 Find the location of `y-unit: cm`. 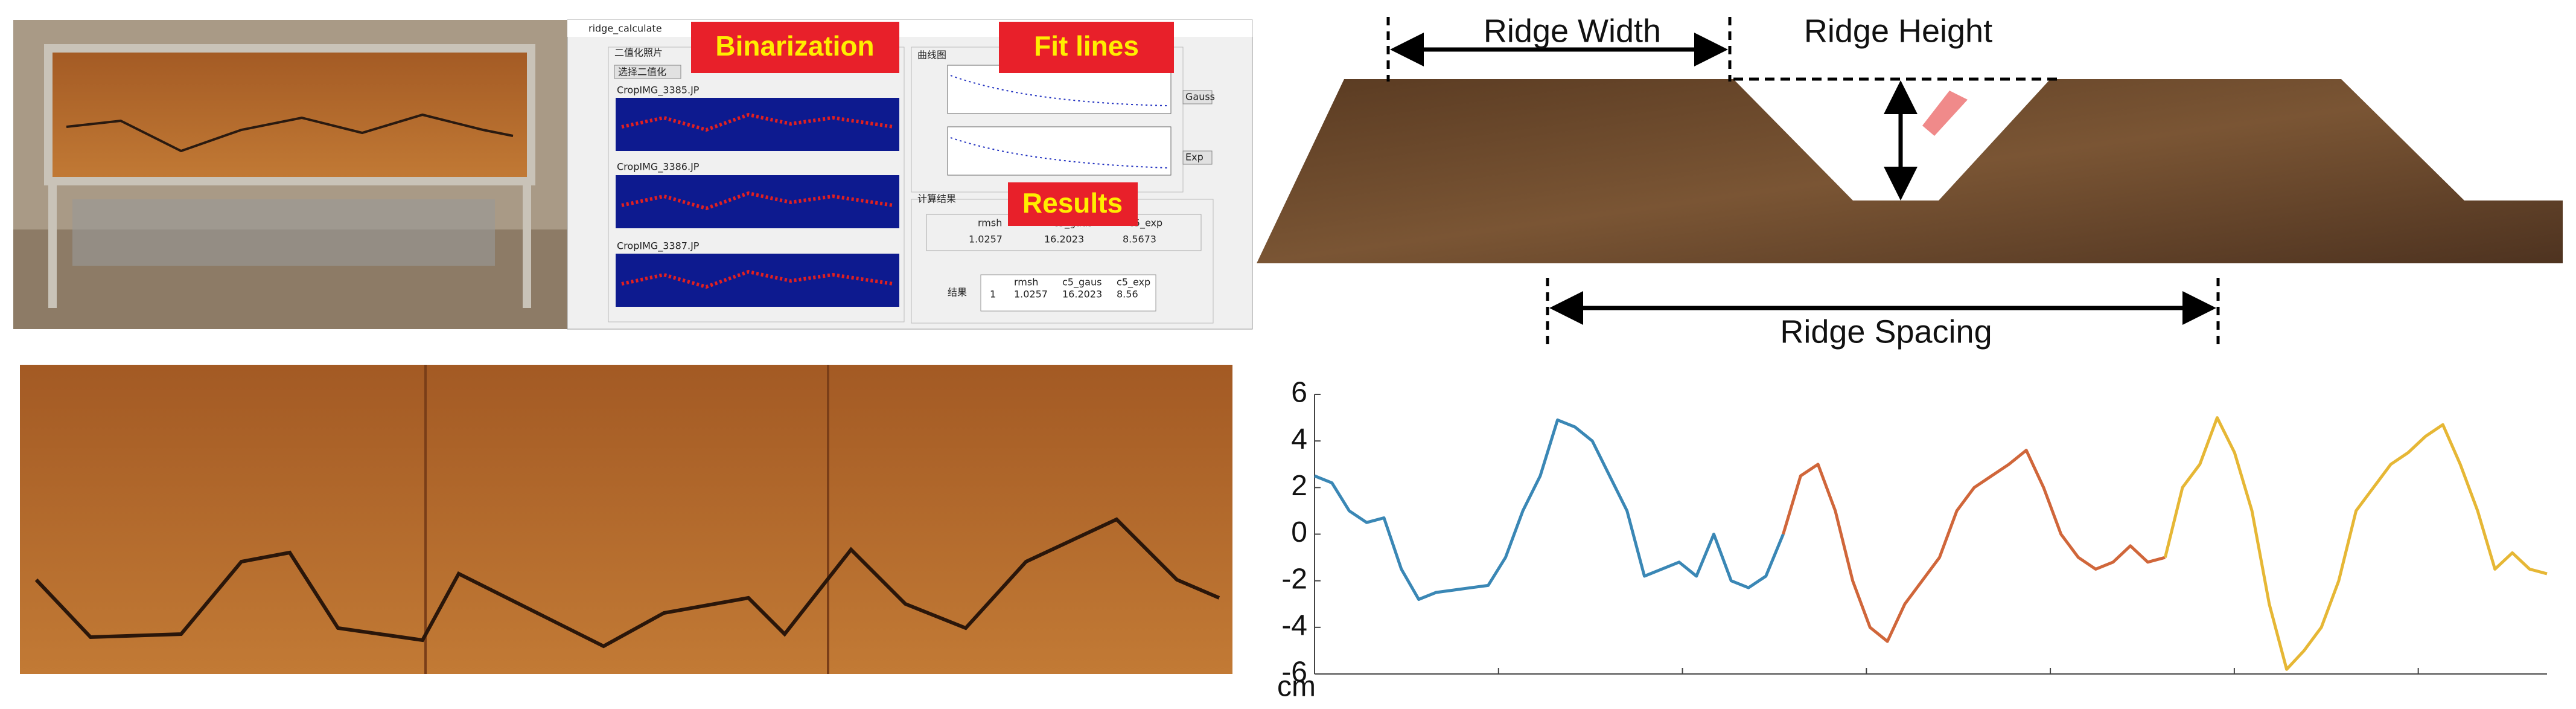

y-unit: cm is located at coordinates (1296, 687).